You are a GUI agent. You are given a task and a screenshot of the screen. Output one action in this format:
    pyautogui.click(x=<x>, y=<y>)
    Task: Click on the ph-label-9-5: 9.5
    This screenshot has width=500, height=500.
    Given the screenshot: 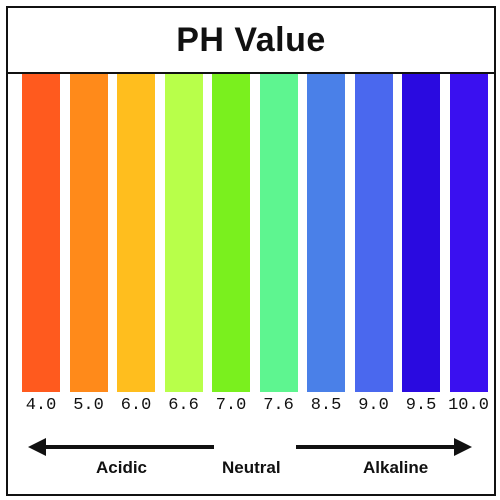 What is the action you would take?
    pyautogui.click(x=421, y=405)
    